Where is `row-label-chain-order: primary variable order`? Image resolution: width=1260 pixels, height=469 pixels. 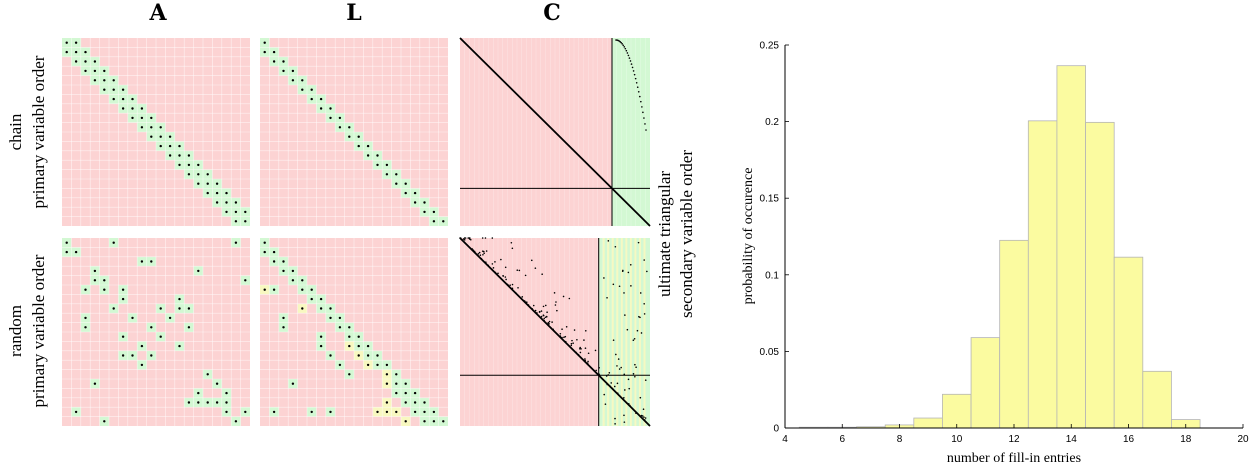
row-label-chain-order: primary variable order is located at coordinates (38, 131).